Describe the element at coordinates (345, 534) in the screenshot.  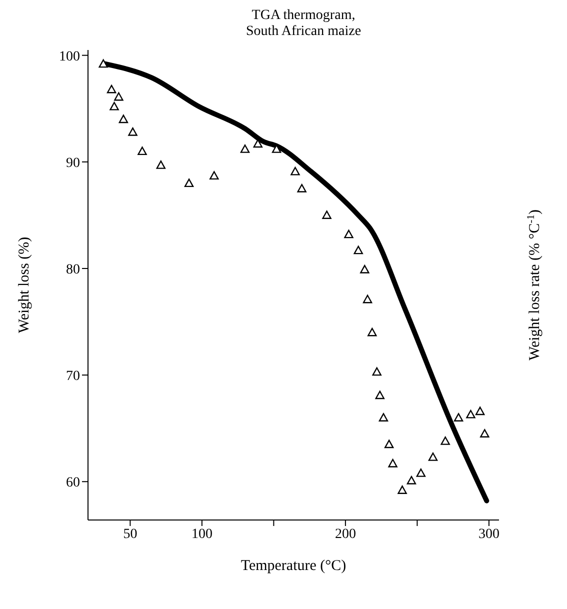
I see `x-tick-label: 200` at that location.